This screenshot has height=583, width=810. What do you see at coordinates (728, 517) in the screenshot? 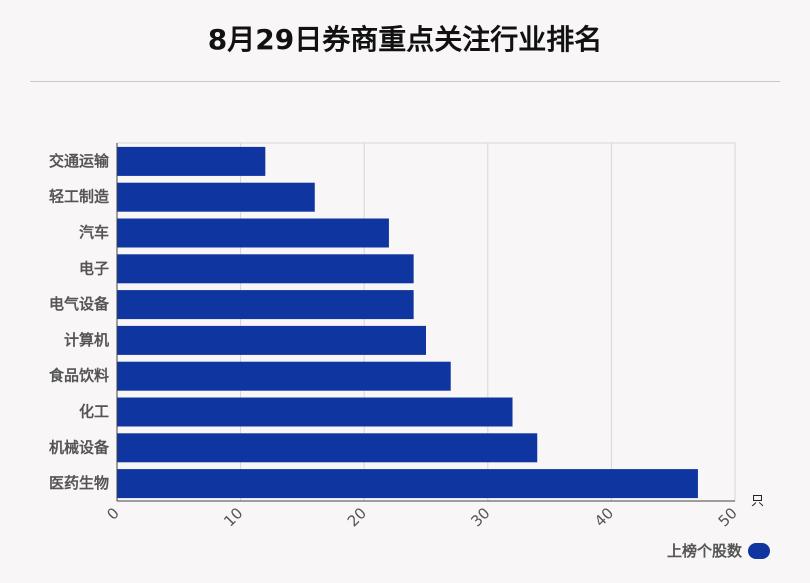
I see `x-tick-label: 50` at bounding box center [728, 517].